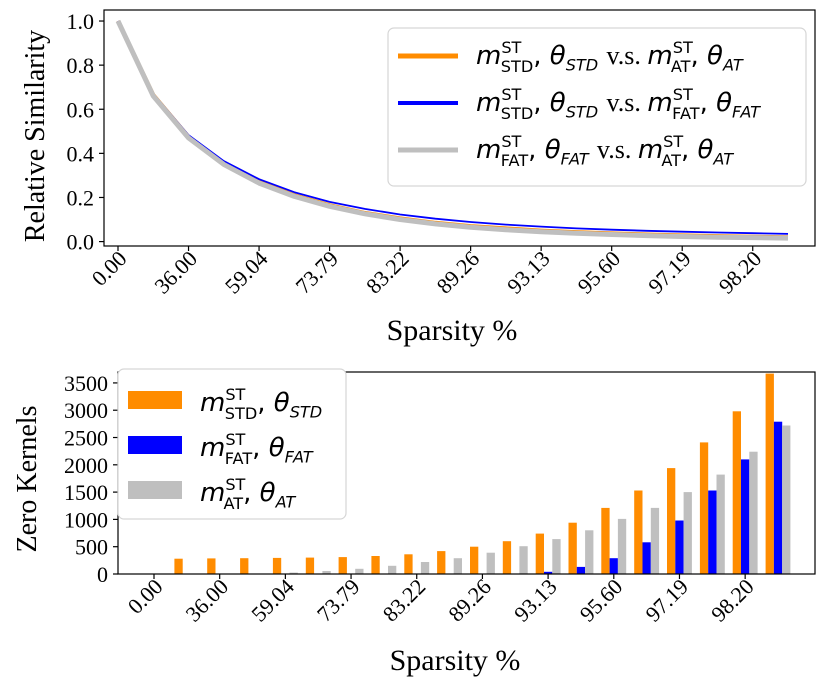  Describe the element at coordinates (338, 600) in the screenshot. I see `bar-xtick-label: 73.79` at that location.